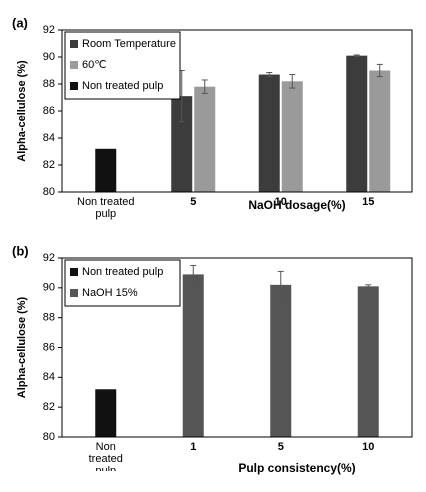  Describe the element at coordinates (296, 468) in the screenshot. I see `x-axis-label: Pulp consistency(%)` at that location.